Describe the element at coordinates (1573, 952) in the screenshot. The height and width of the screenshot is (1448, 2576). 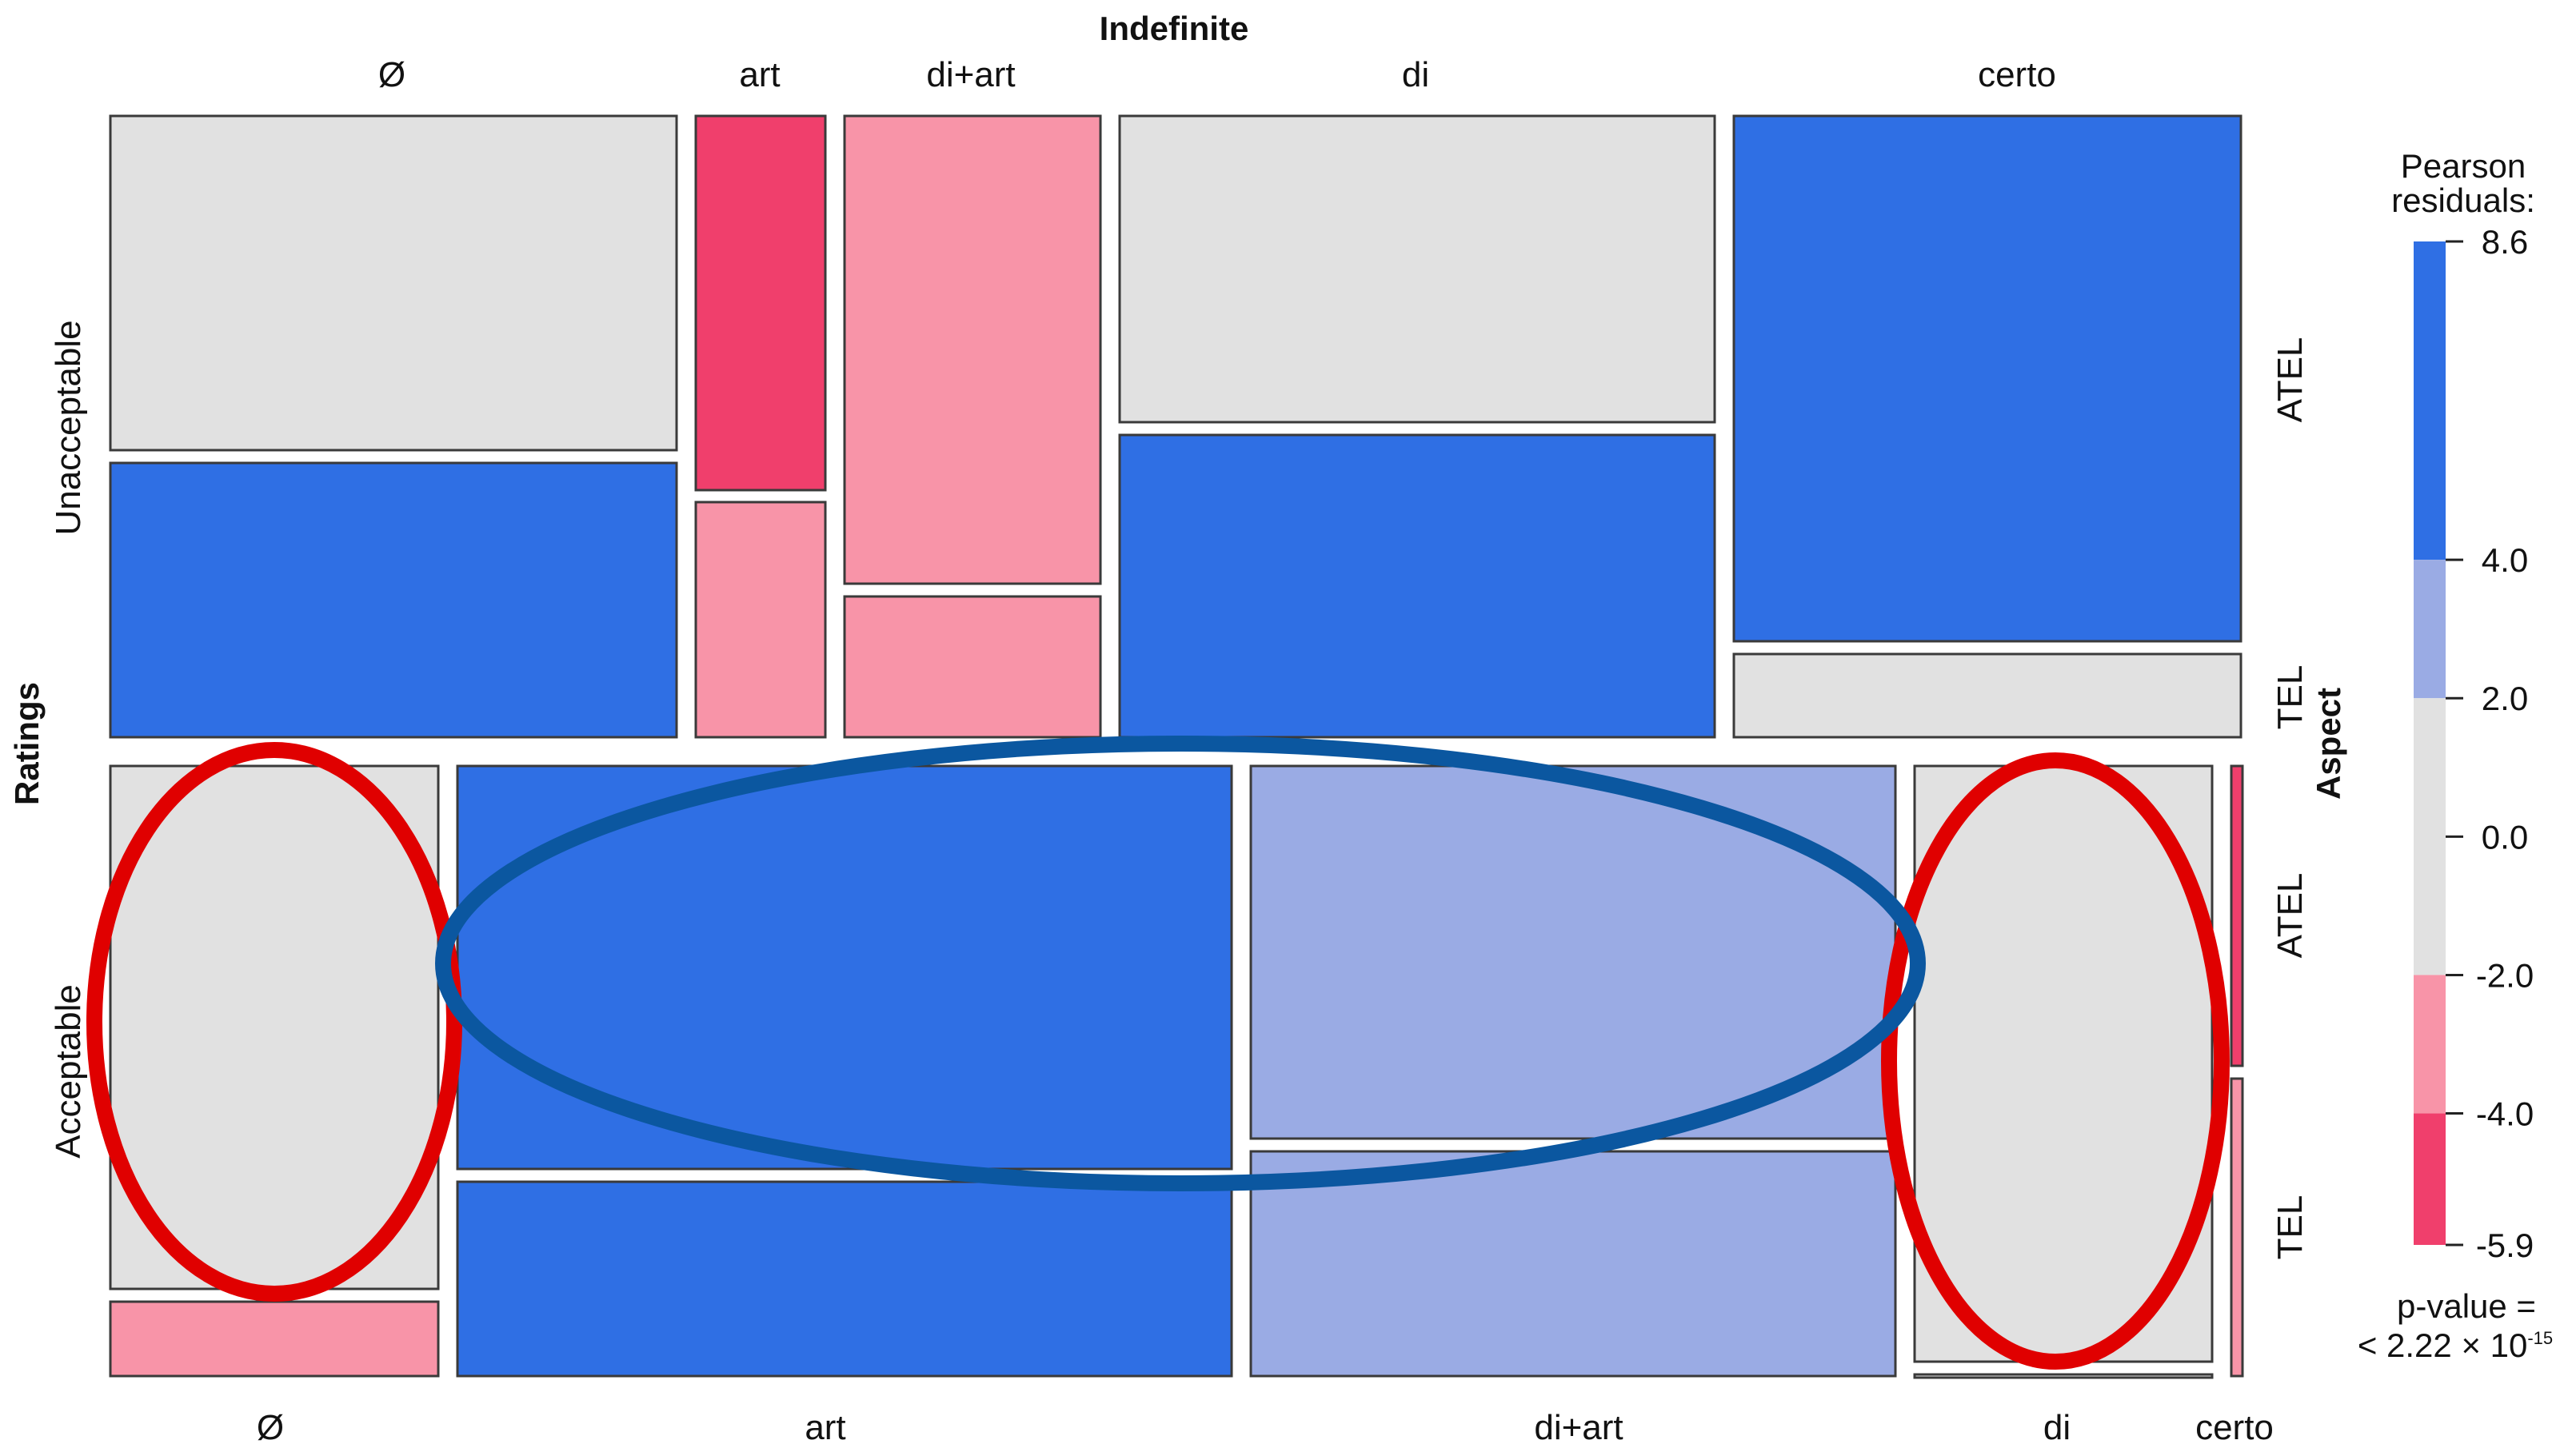
I see `tile-acceptable-di-art-atel` at that location.